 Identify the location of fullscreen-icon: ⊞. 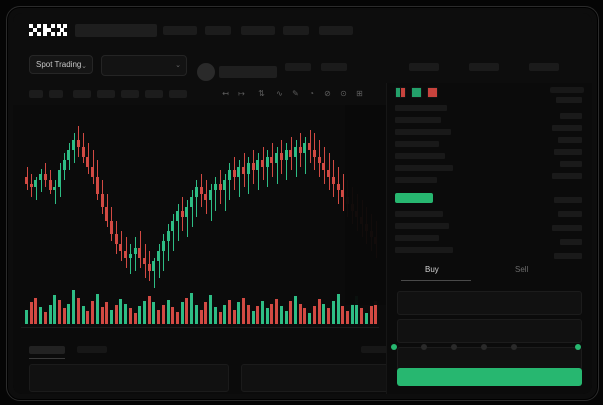
(359, 93).